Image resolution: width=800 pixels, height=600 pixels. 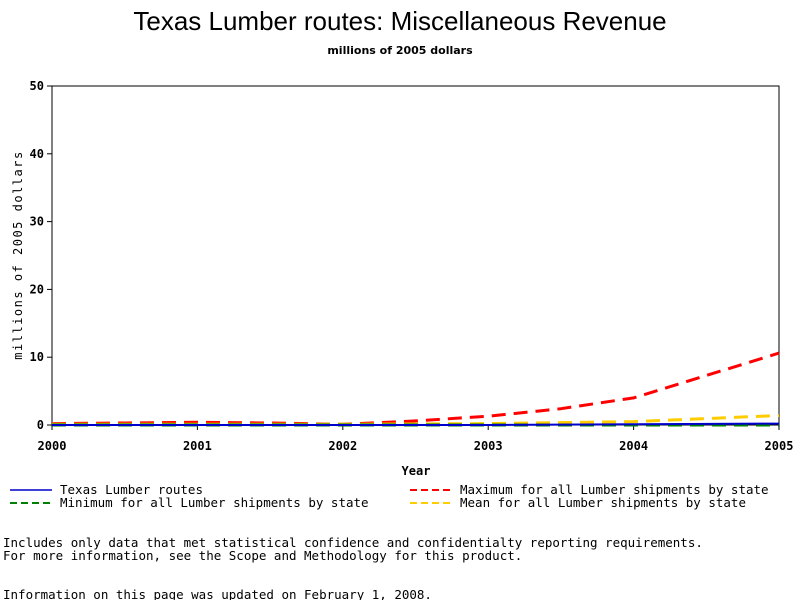 What do you see at coordinates (37, 289) in the screenshot?
I see `y-tick-label: 20` at bounding box center [37, 289].